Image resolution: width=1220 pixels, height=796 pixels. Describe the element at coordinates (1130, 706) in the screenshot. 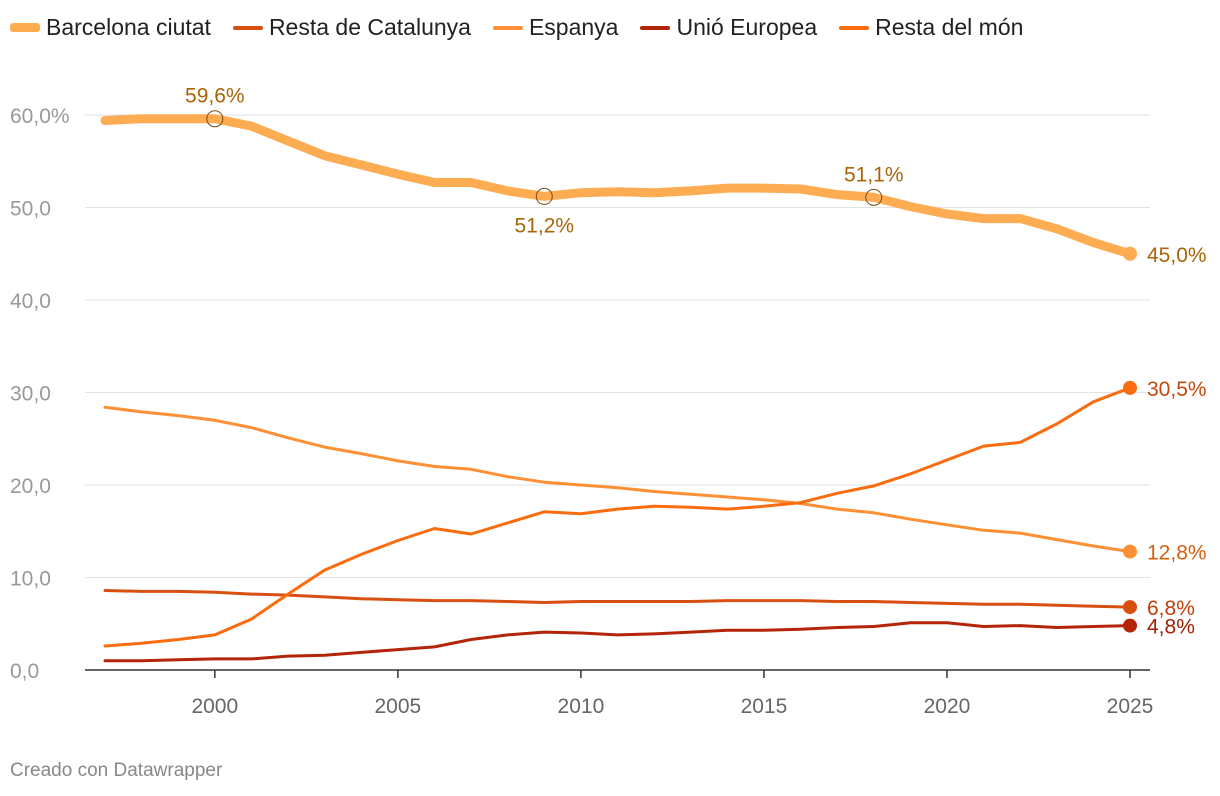

I see `x-tick-label: 2025` at that location.